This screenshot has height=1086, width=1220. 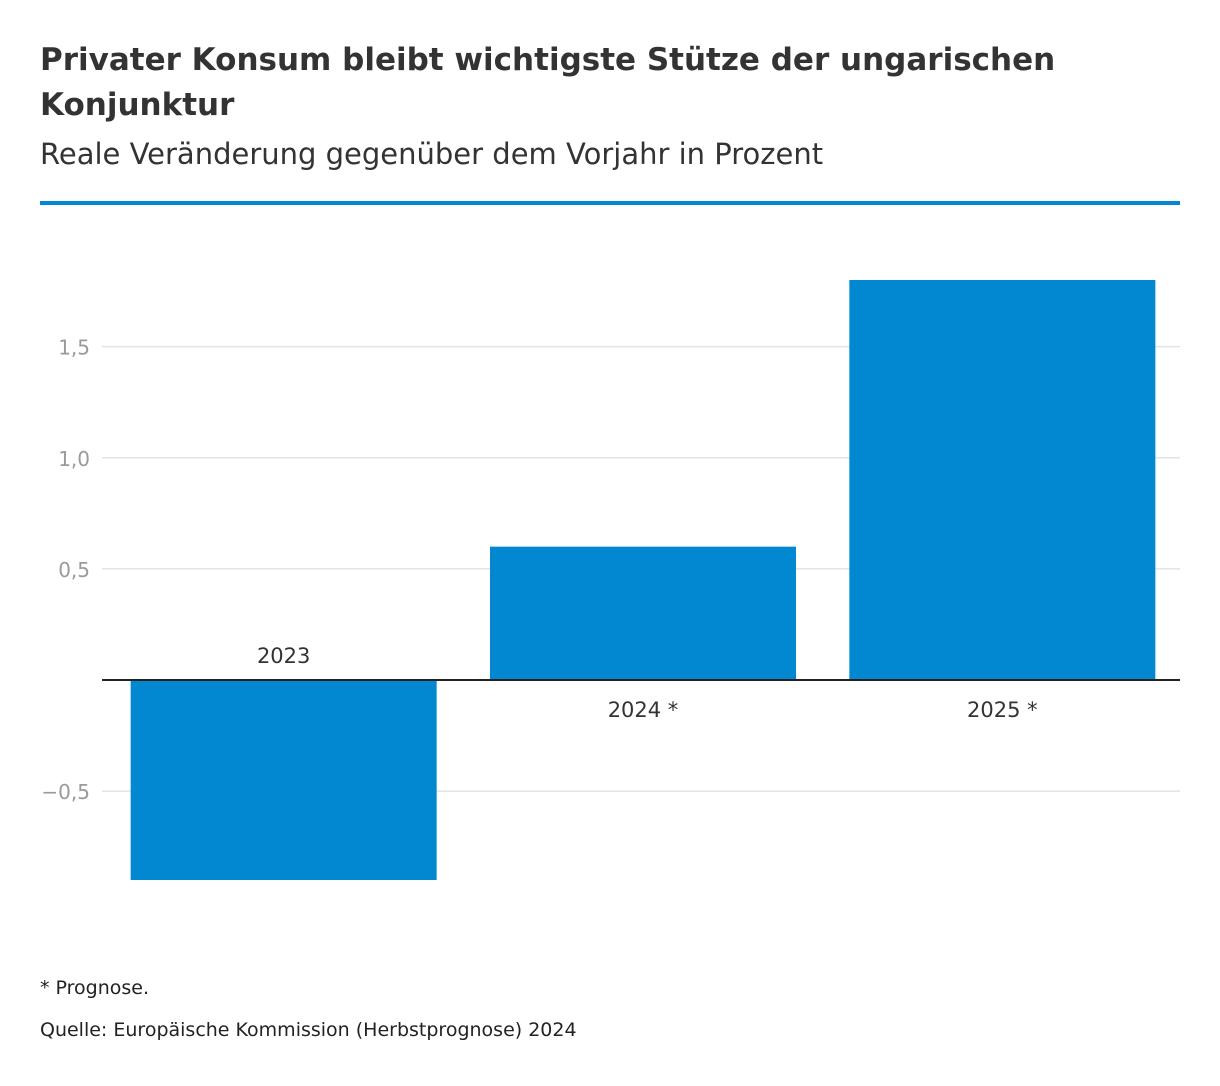 What do you see at coordinates (610, 203) in the screenshot?
I see `title-divider` at bounding box center [610, 203].